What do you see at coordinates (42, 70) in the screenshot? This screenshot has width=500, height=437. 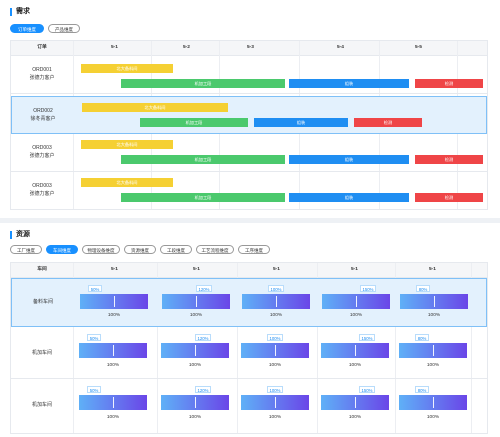 I see `order-id: ORD001` at bounding box center [42, 70].